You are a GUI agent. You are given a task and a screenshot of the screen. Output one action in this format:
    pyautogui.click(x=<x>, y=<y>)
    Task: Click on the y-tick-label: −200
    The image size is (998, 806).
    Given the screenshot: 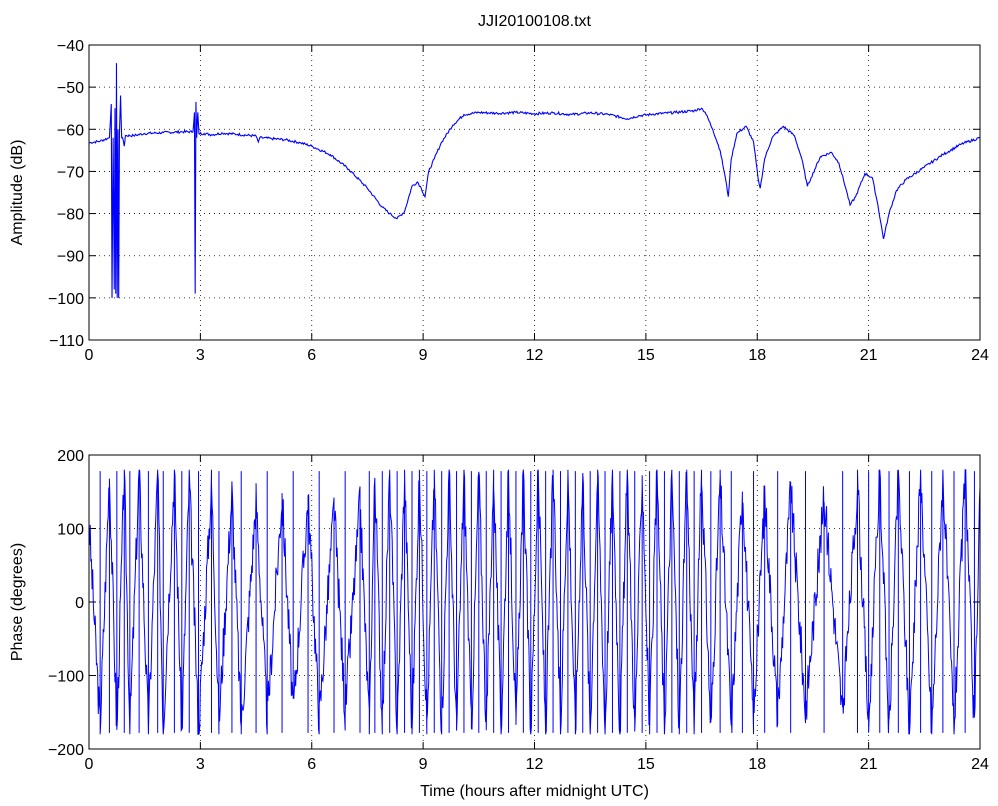 What is the action you would take?
    pyautogui.click(x=66, y=750)
    